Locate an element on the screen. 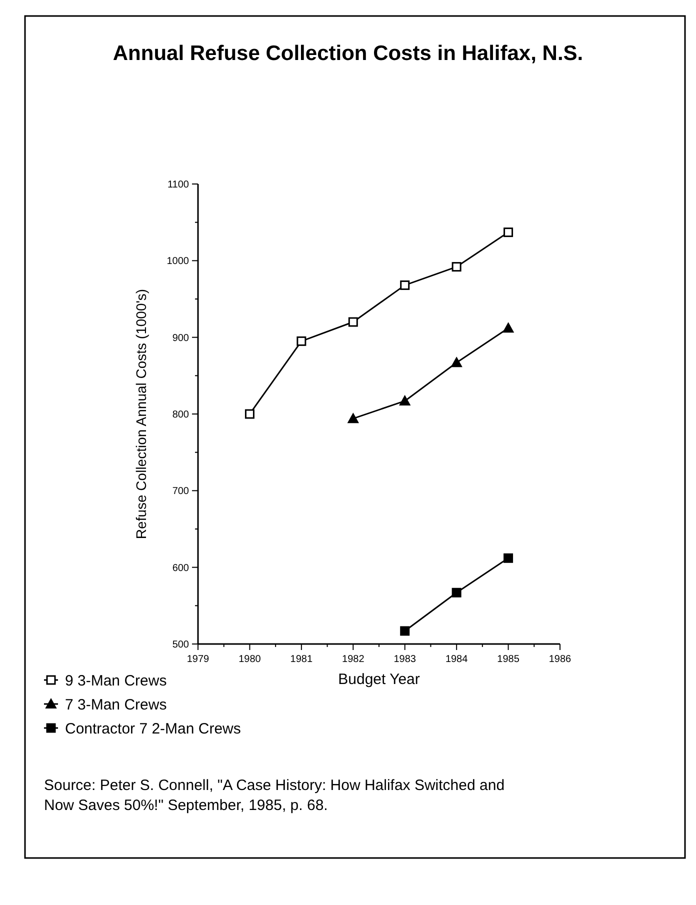  chart-title: Annual Refuse Collection Costs in Halifax, N.S. is located at coordinates (348, 53).